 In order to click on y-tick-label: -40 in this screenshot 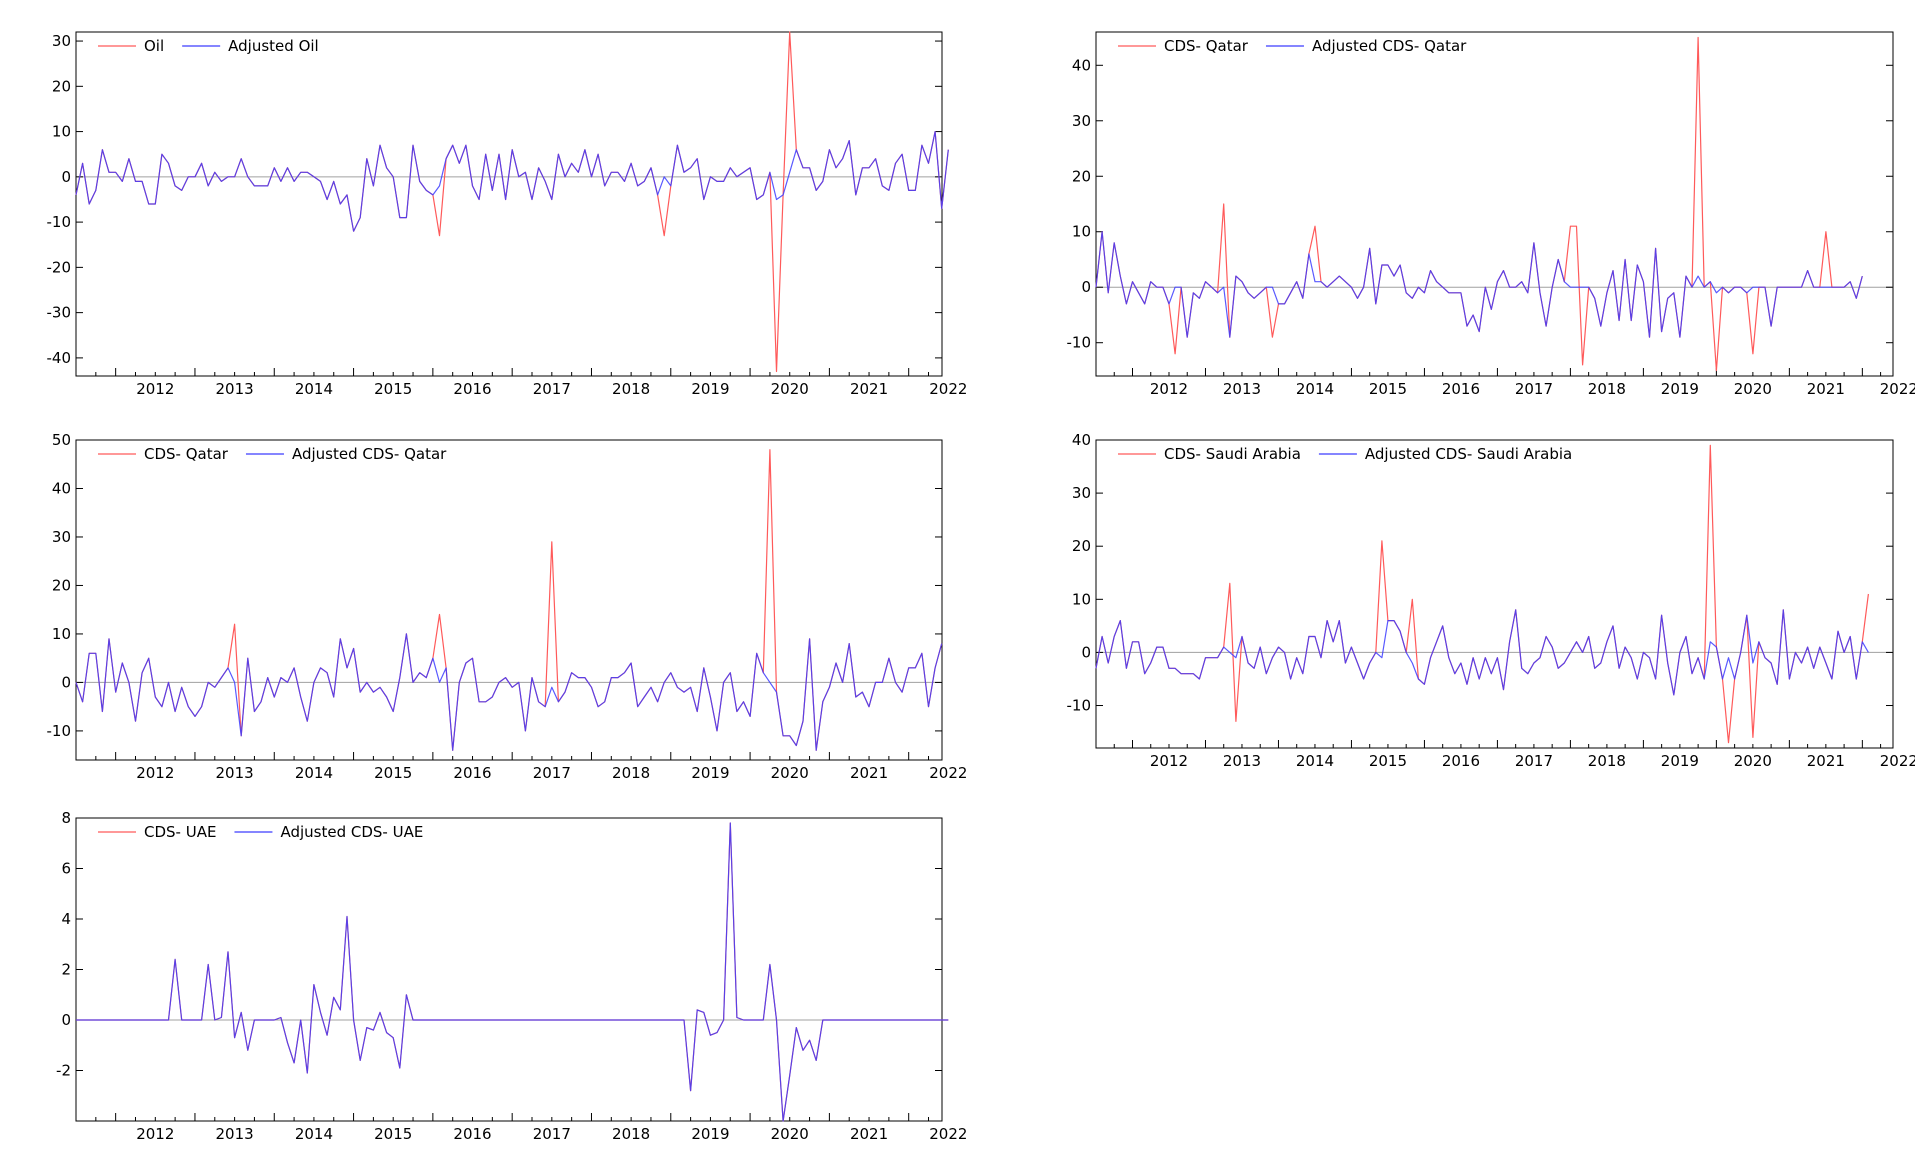, I will do `click(59, 358)`.